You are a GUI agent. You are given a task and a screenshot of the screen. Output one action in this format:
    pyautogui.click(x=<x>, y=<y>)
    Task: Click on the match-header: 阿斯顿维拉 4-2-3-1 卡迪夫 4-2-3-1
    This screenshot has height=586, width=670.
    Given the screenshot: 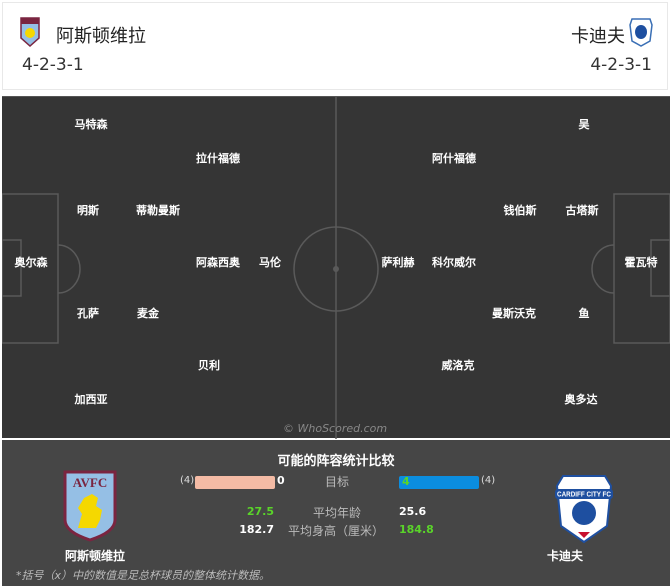 What is the action you would take?
    pyautogui.click(x=335, y=46)
    